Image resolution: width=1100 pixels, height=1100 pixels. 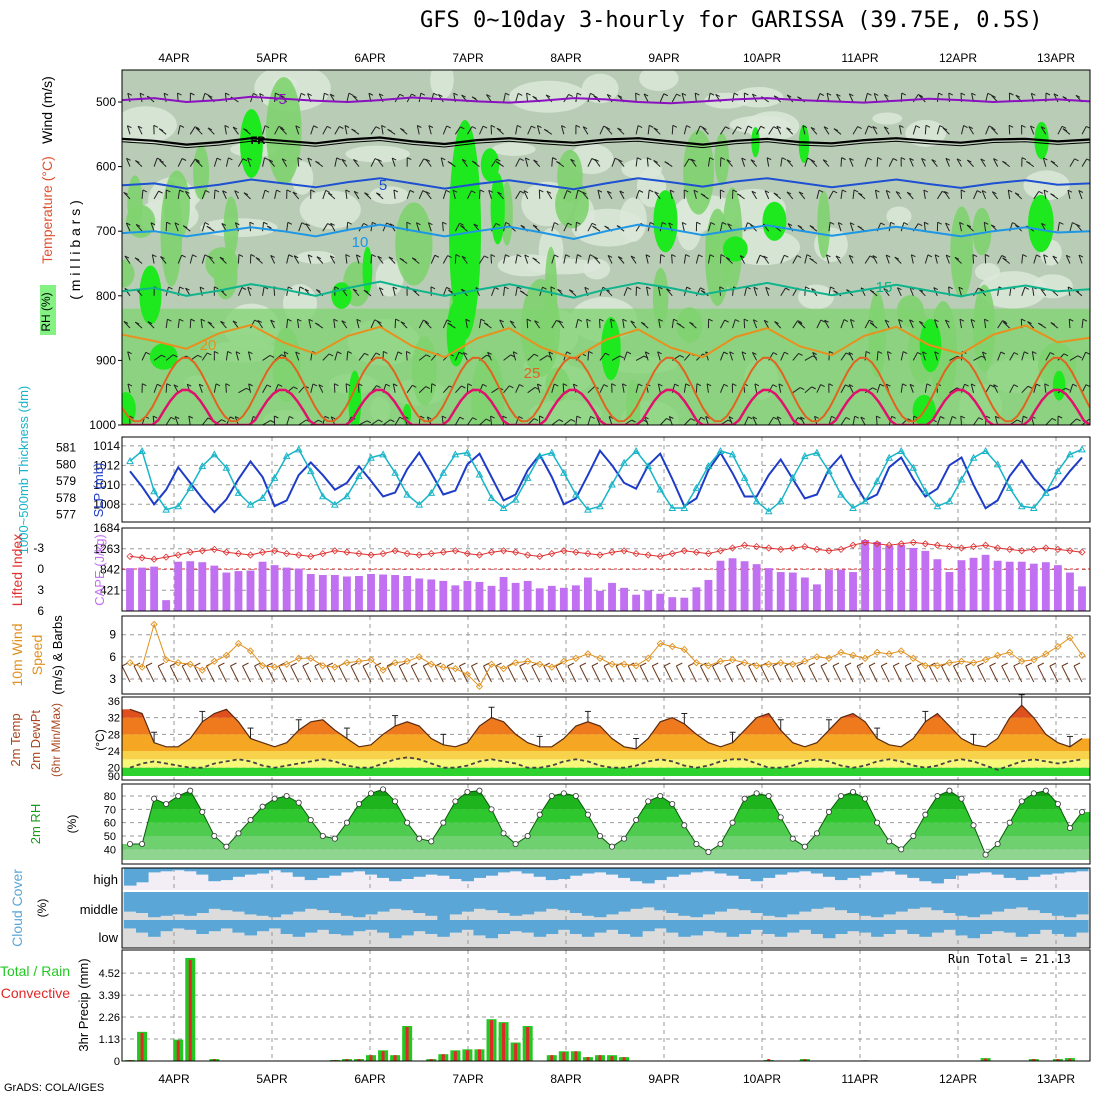 I want to click on axis-label-cloud: Cloud Cover, so click(x=17, y=908).